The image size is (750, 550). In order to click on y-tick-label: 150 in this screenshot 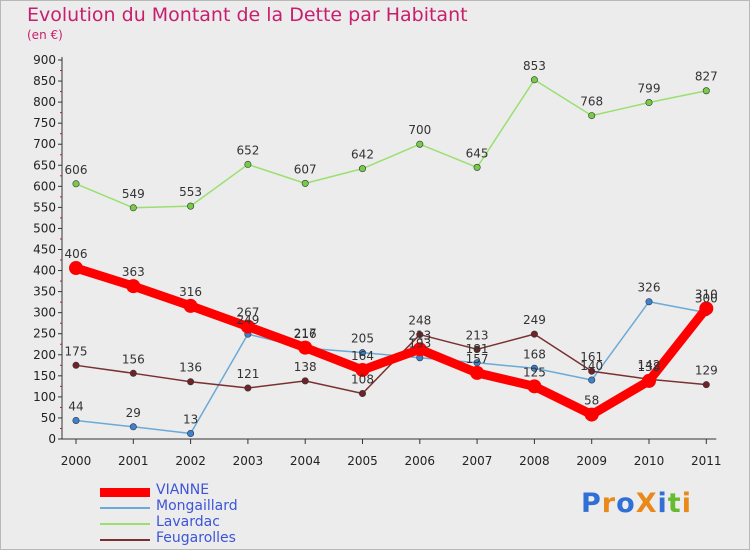, I will do `click(44, 376)`.